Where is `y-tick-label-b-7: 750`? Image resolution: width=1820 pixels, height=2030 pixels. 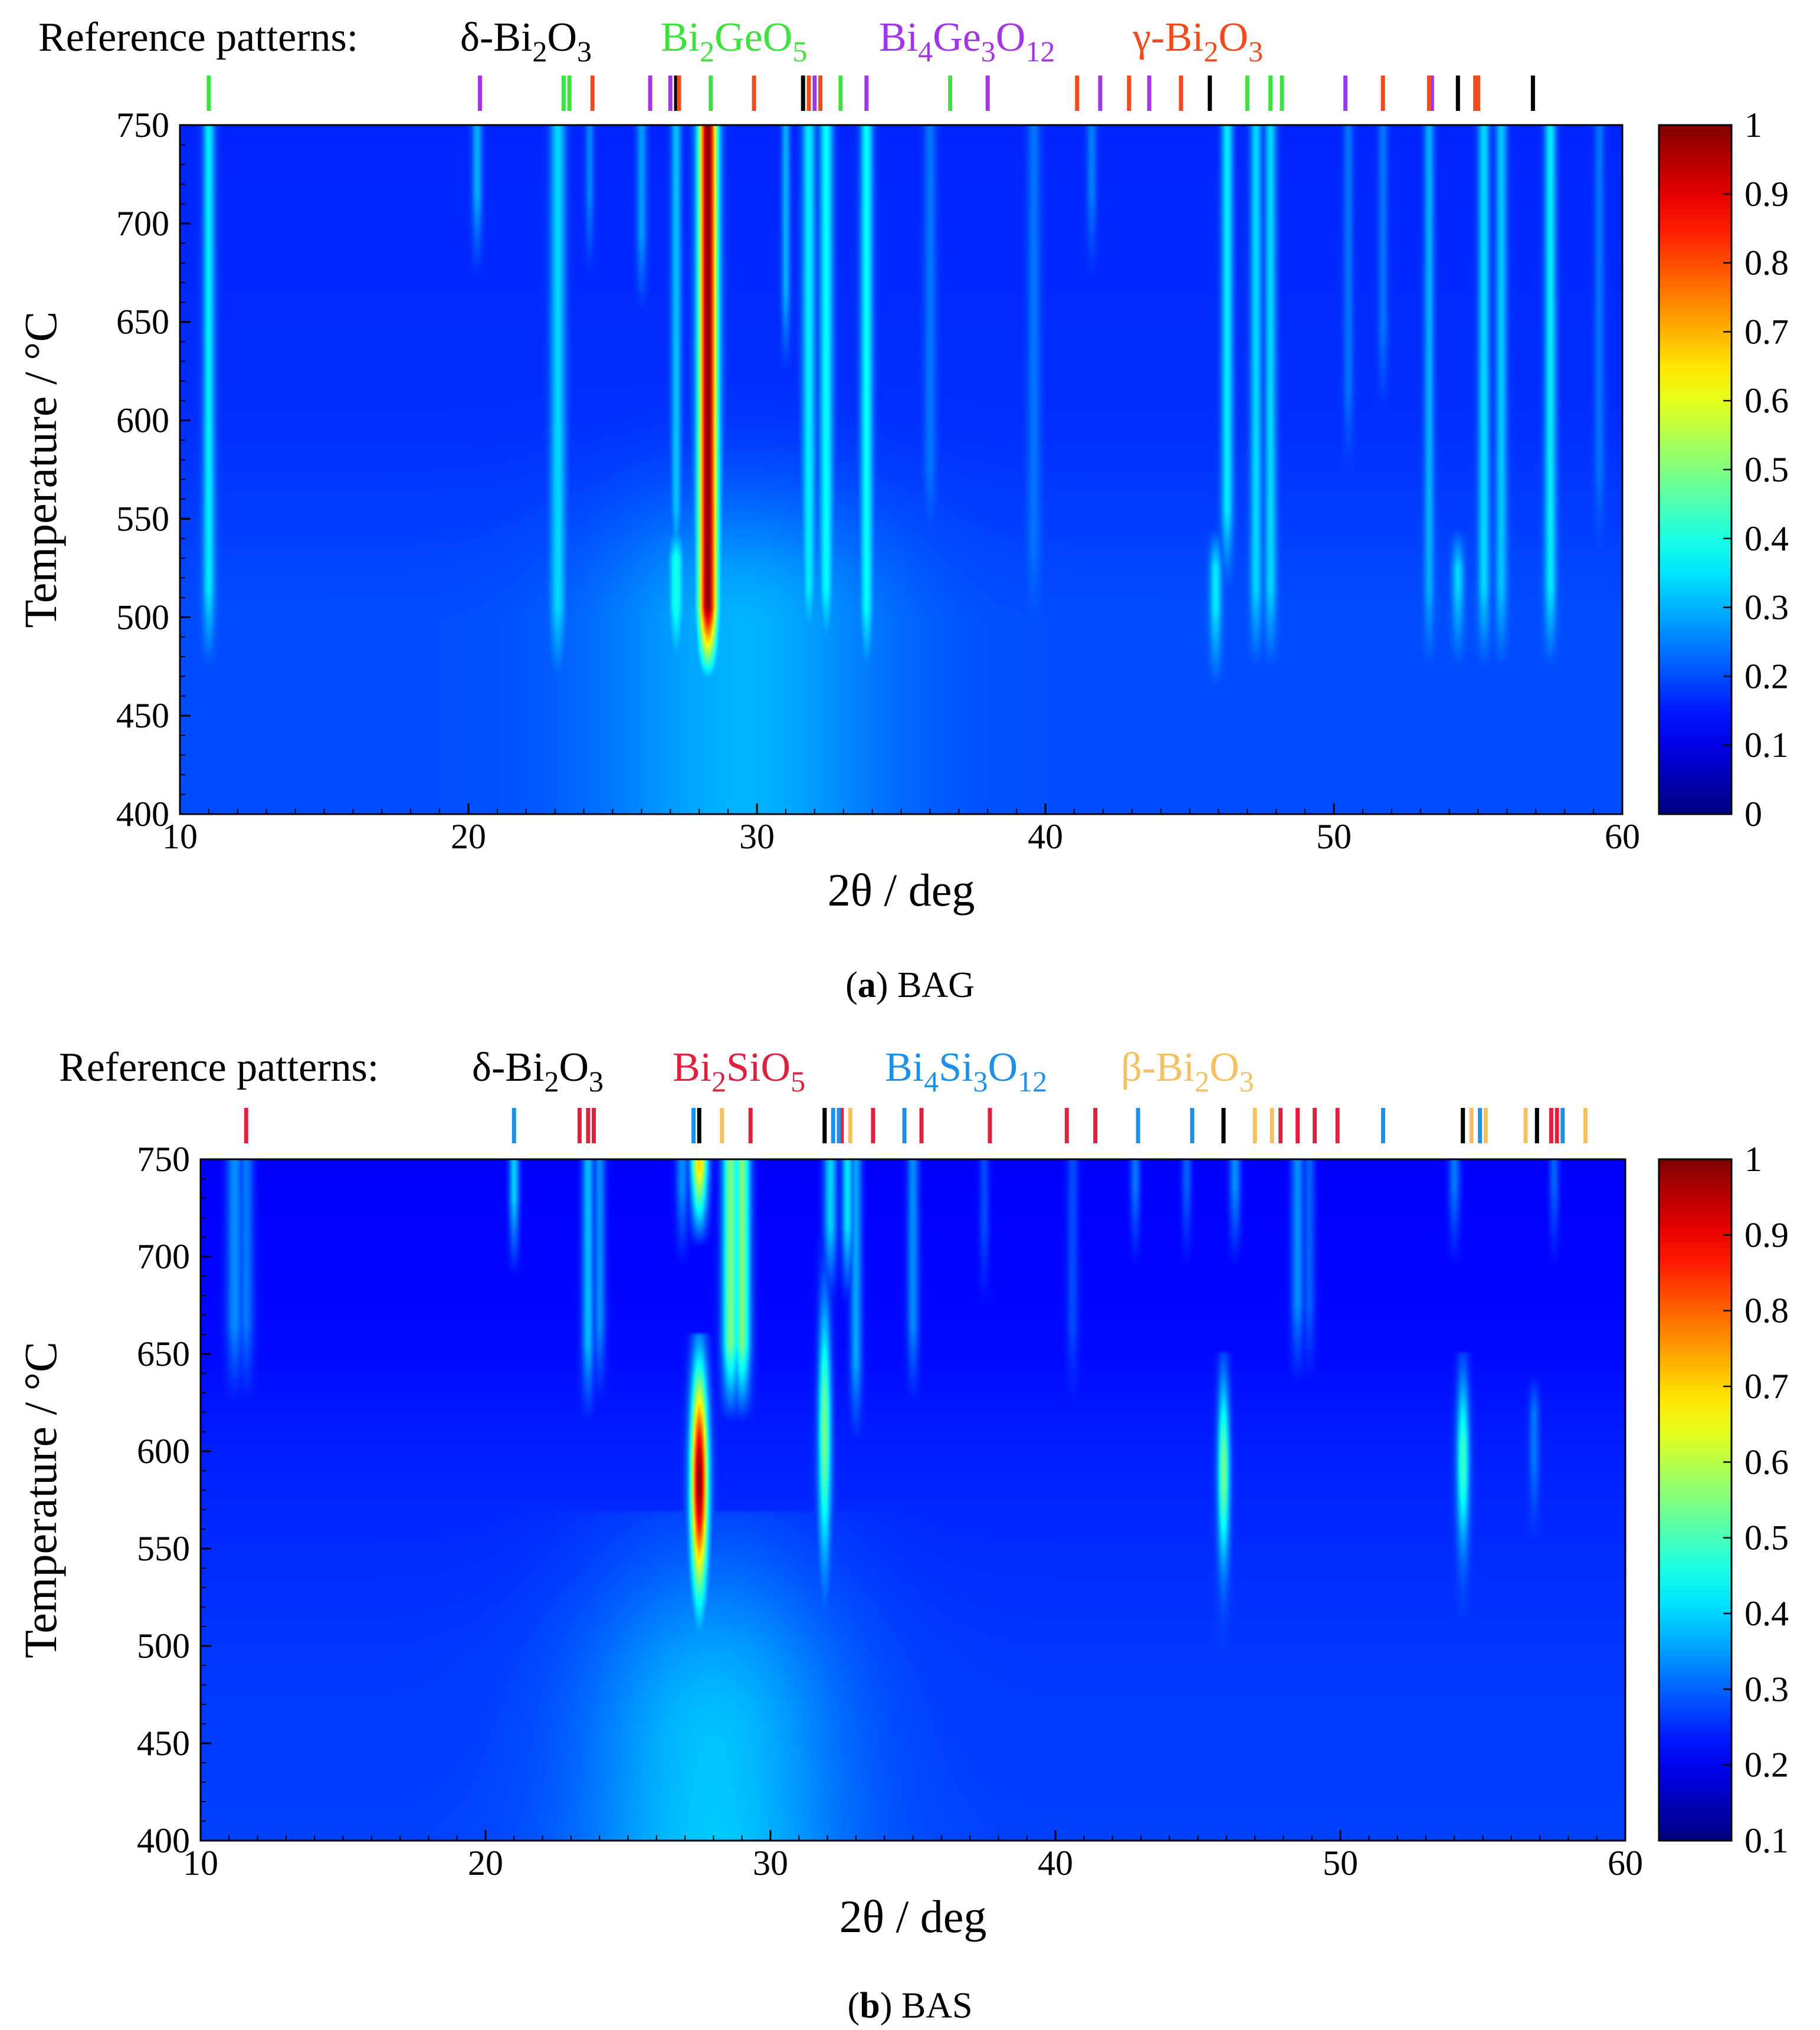
y-tick-label-b-7: 750 is located at coordinates (163, 1159).